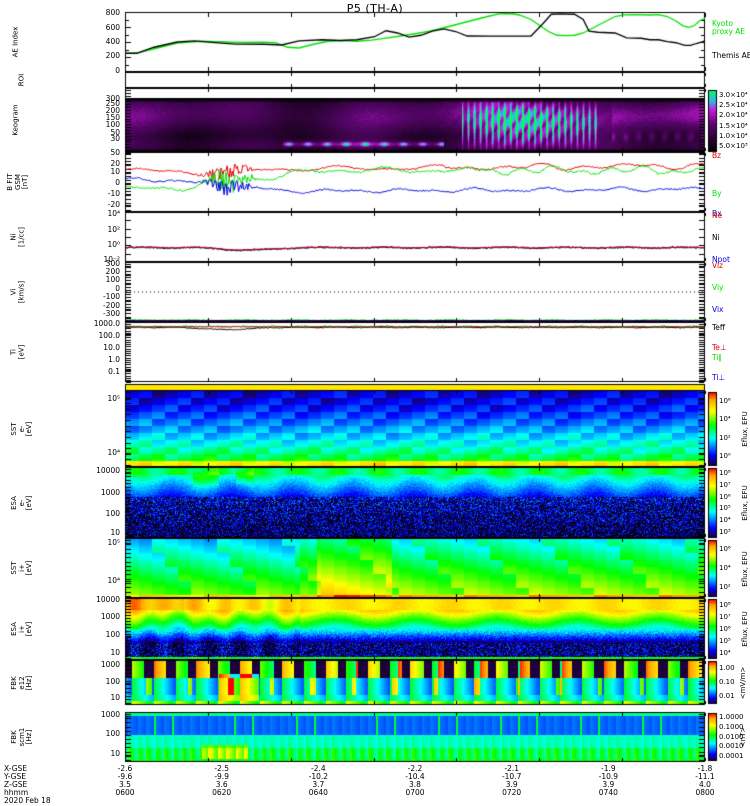 The height and width of the screenshot is (806, 750). Describe the element at coordinates (125, 768) in the screenshot. I see `x-axis-value-0-0: -2.6` at that location.